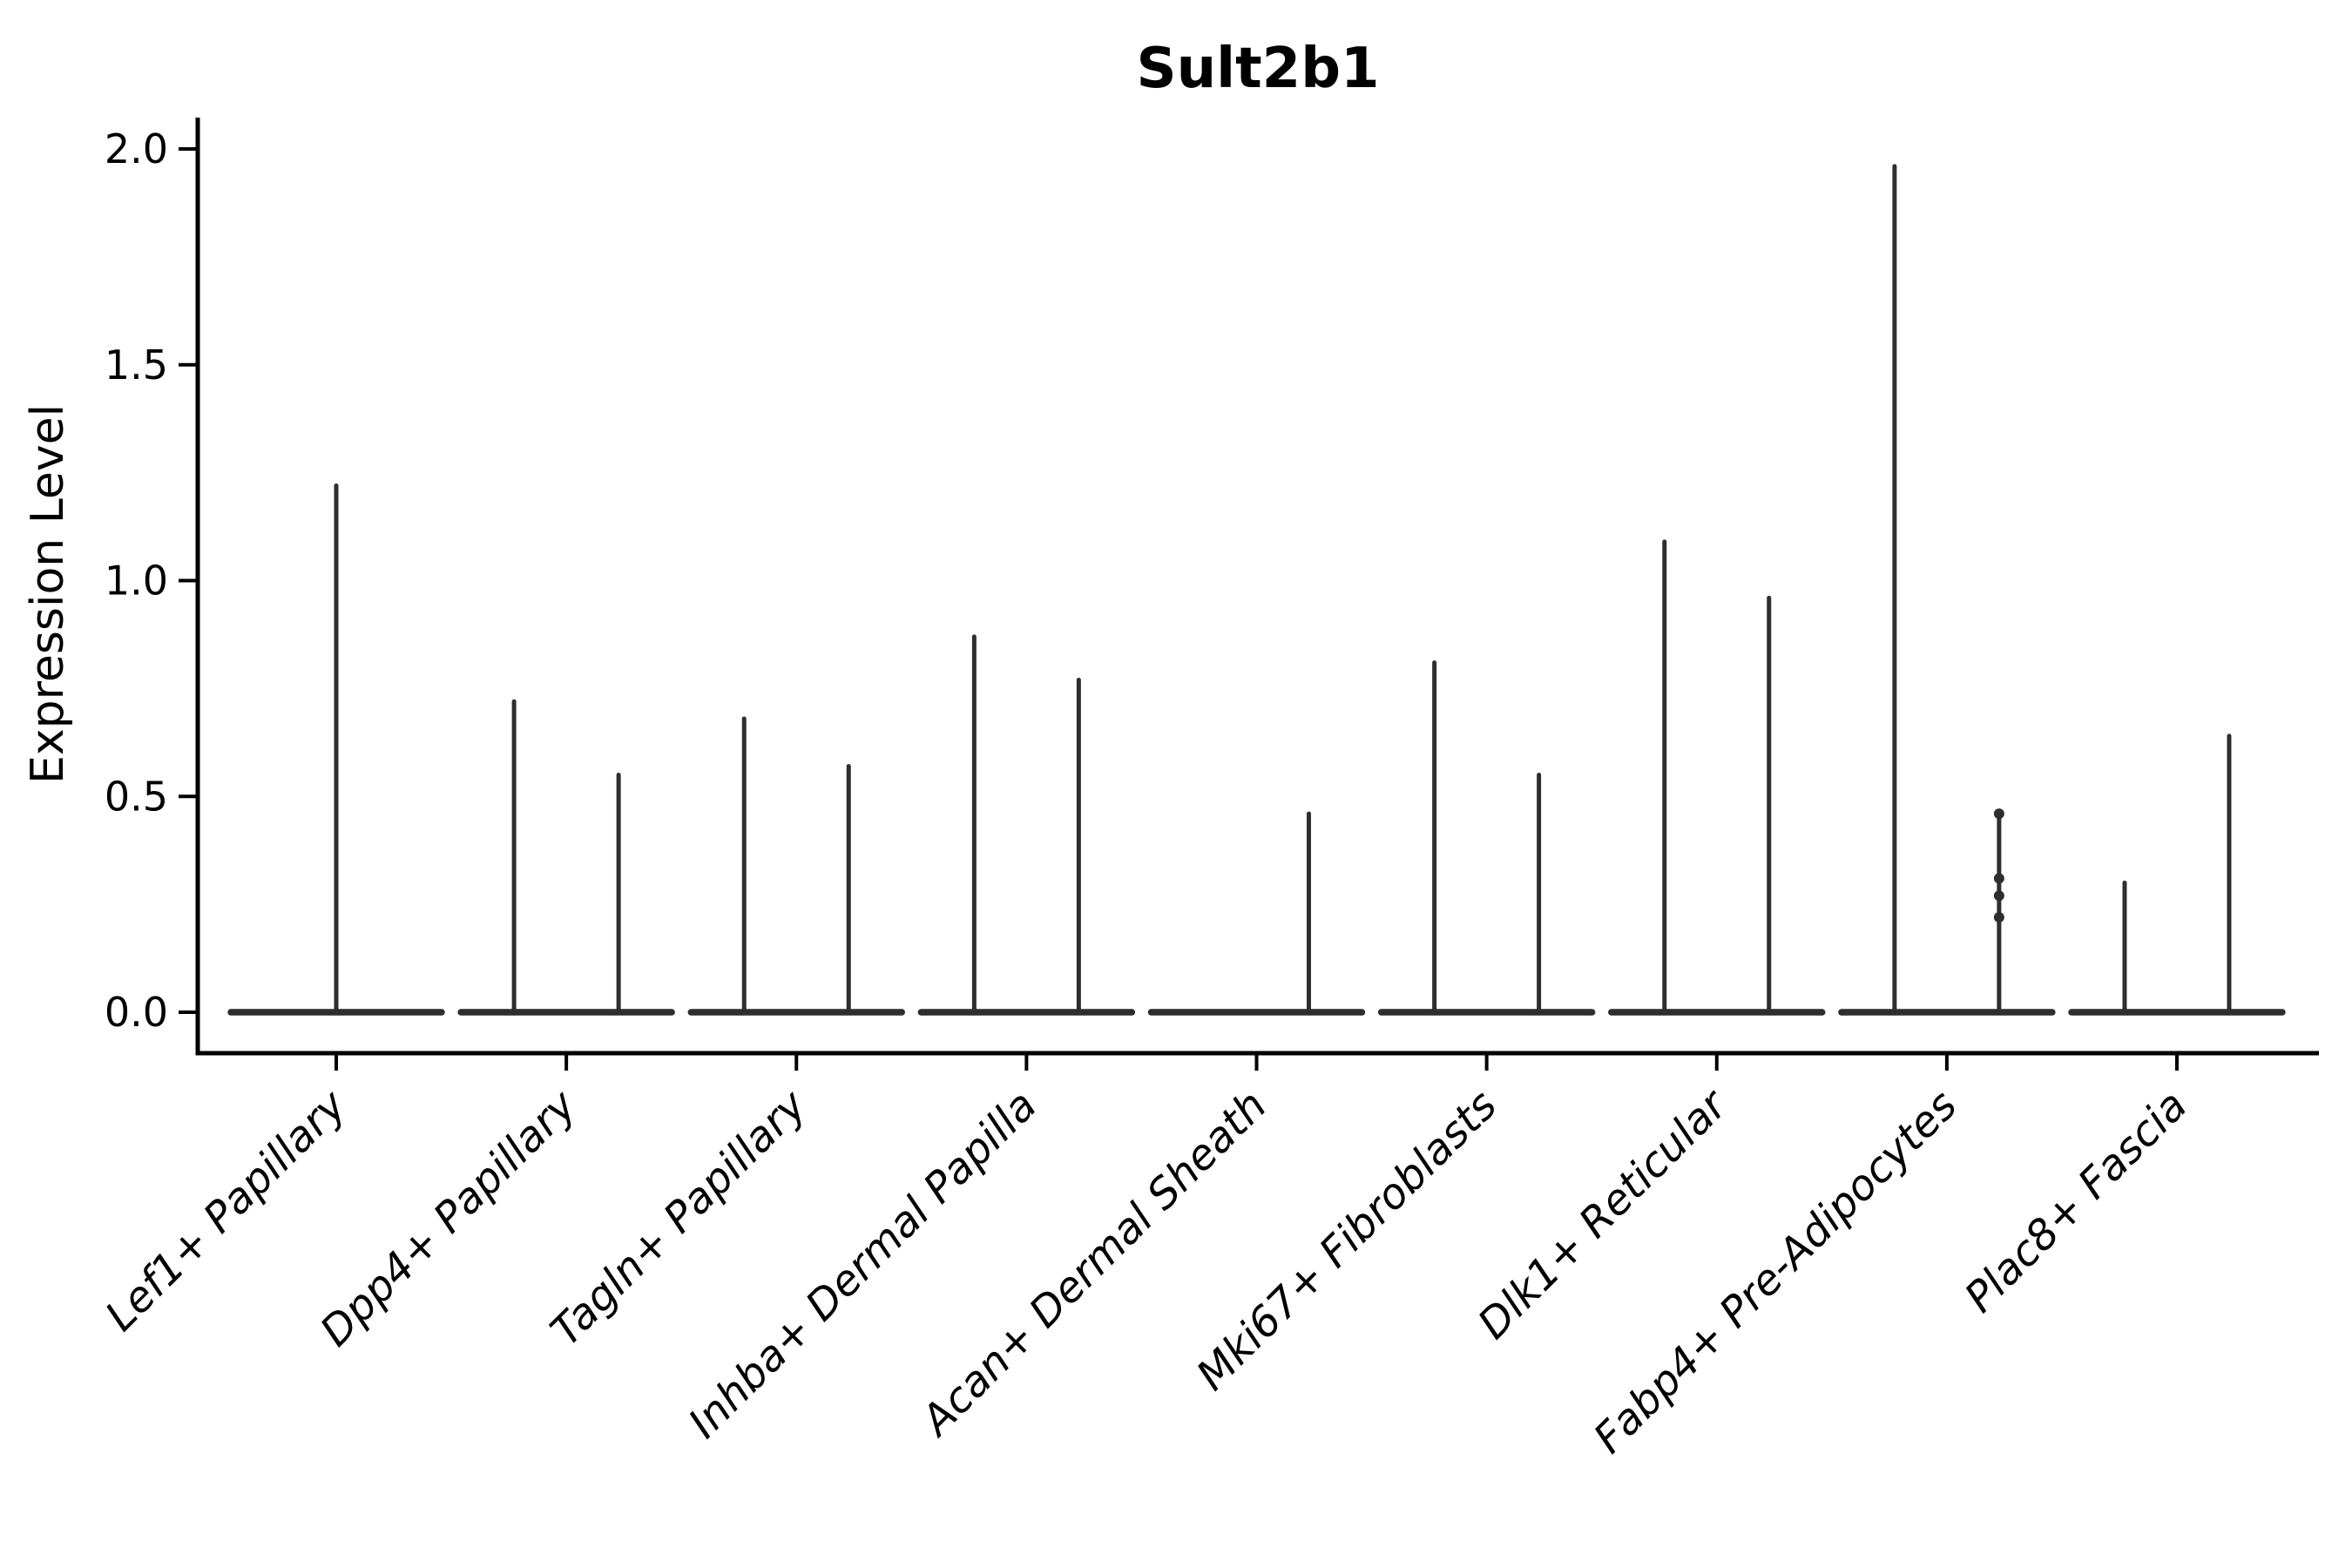 The width and height of the screenshot is (2352, 1568). I want to click on y-tick-label: 2.0, so click(136, 148).